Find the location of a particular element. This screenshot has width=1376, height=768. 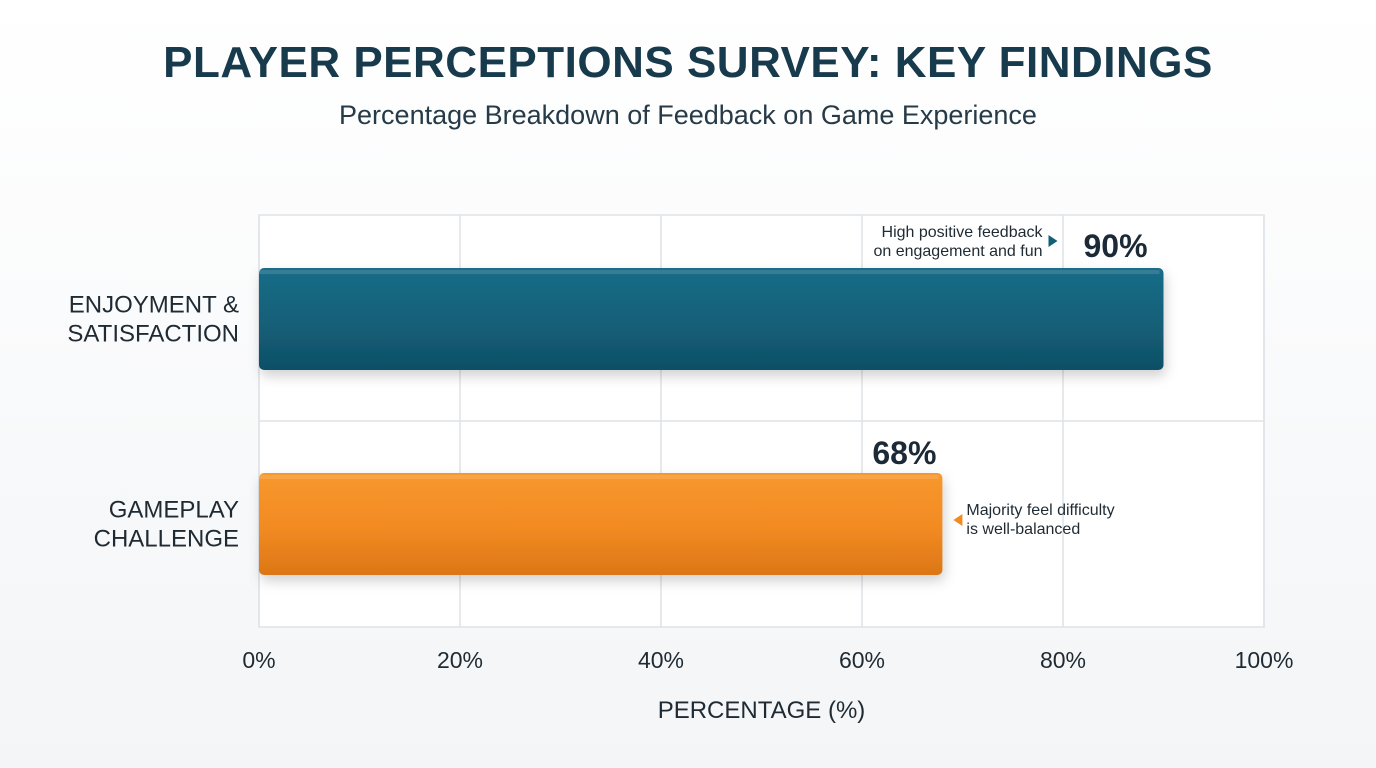

value-label: 90% is located at coordinates (1116, 246).